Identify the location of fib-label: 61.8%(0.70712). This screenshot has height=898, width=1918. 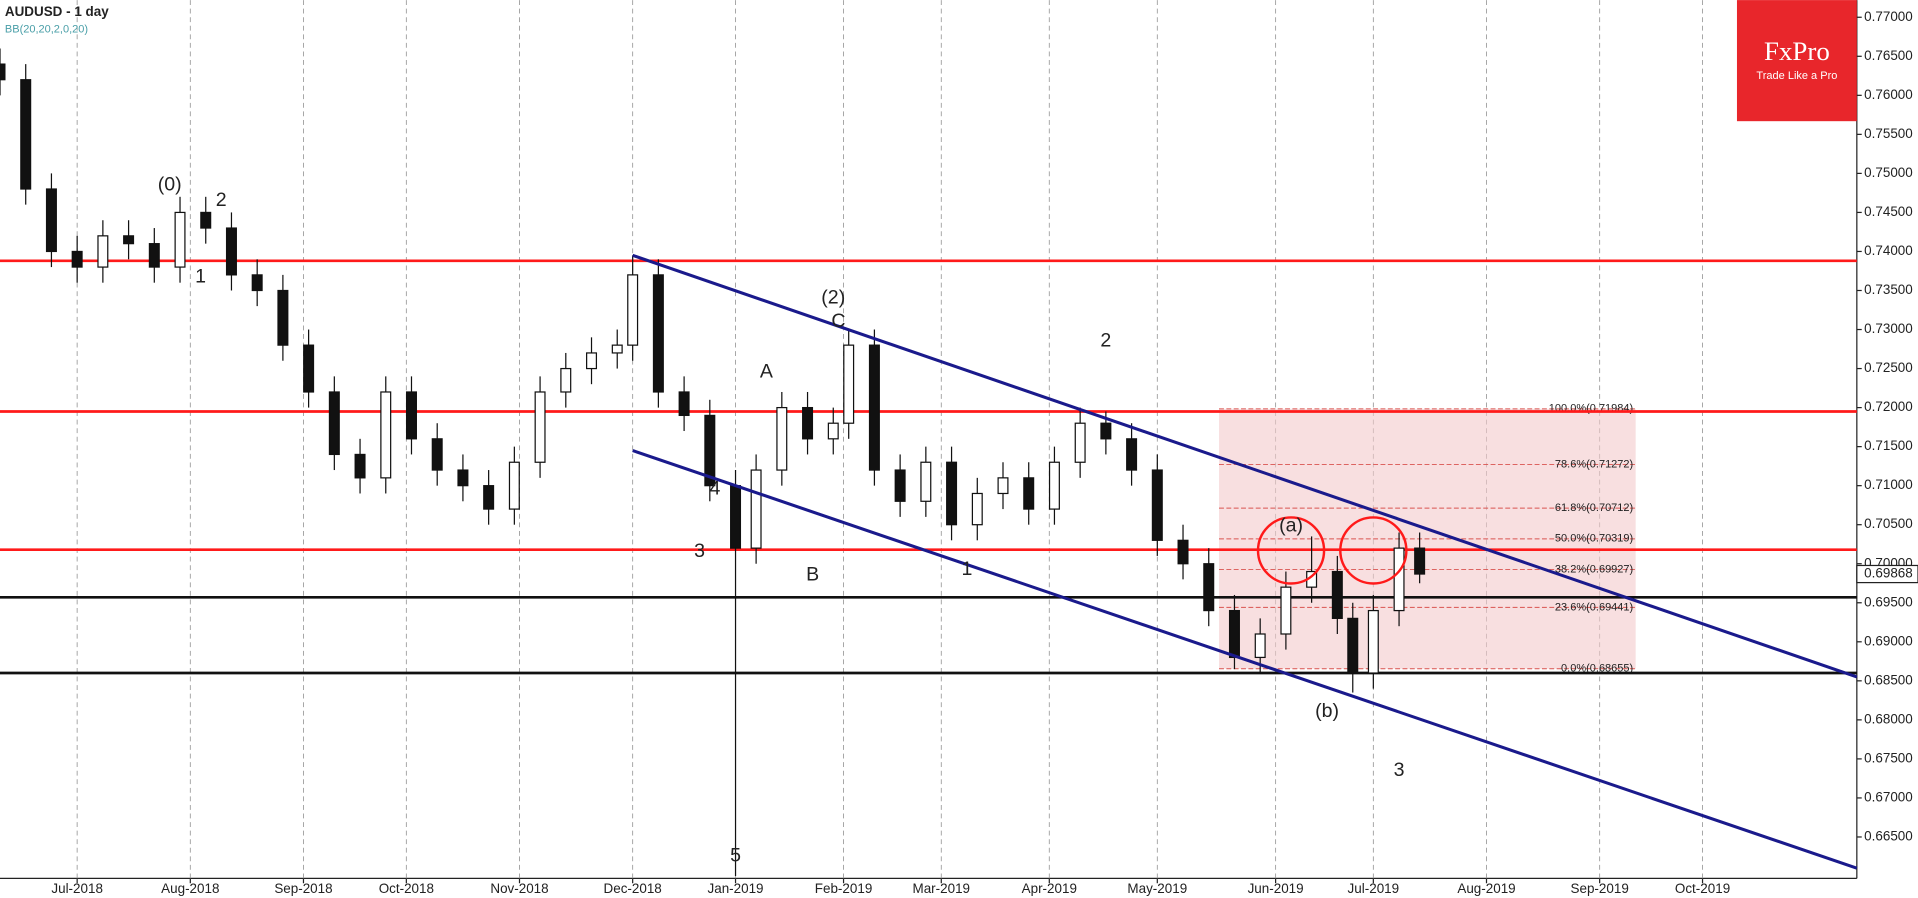
(1594, 508).